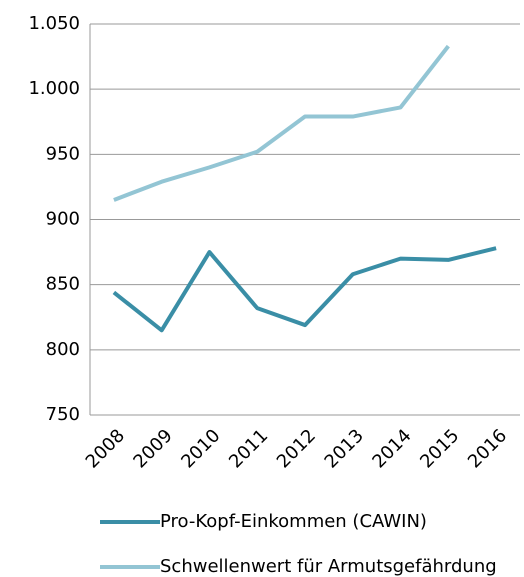 This screenshot has height=577, width=524. I want to click on y-tick-label: 850, so click(63, 284).